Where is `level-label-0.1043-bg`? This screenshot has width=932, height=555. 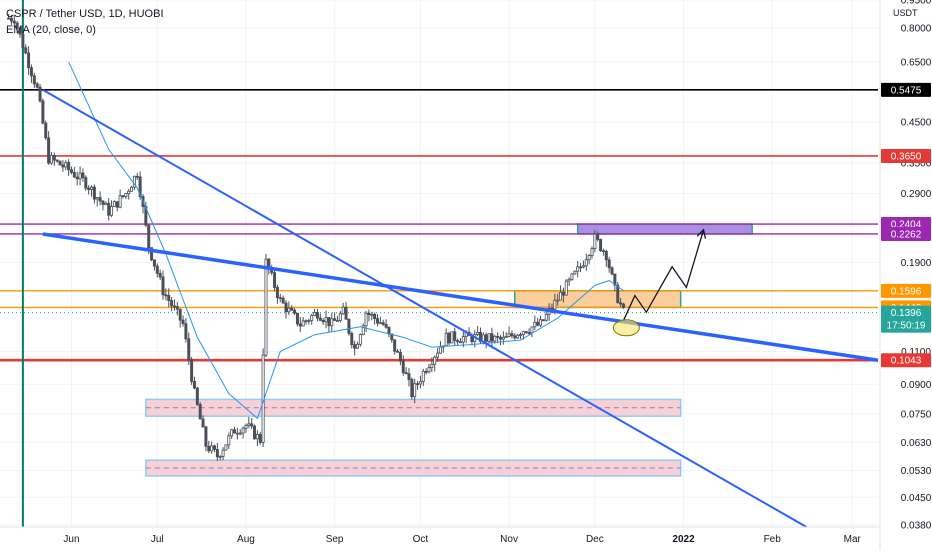 level-label-0.1043-bg is located at coordinates (906, 360).